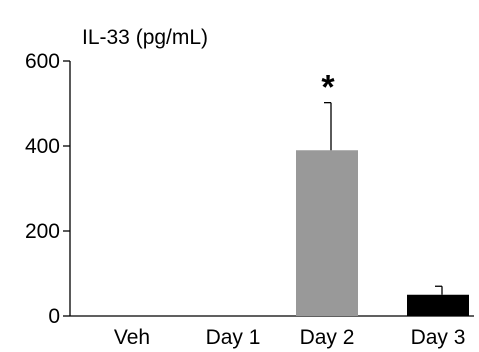 The image size is (479, 352). Describe the element at coordinates (47, 189) in the screenshot. I see `y-ticks: 0 200 400 600` at that location.